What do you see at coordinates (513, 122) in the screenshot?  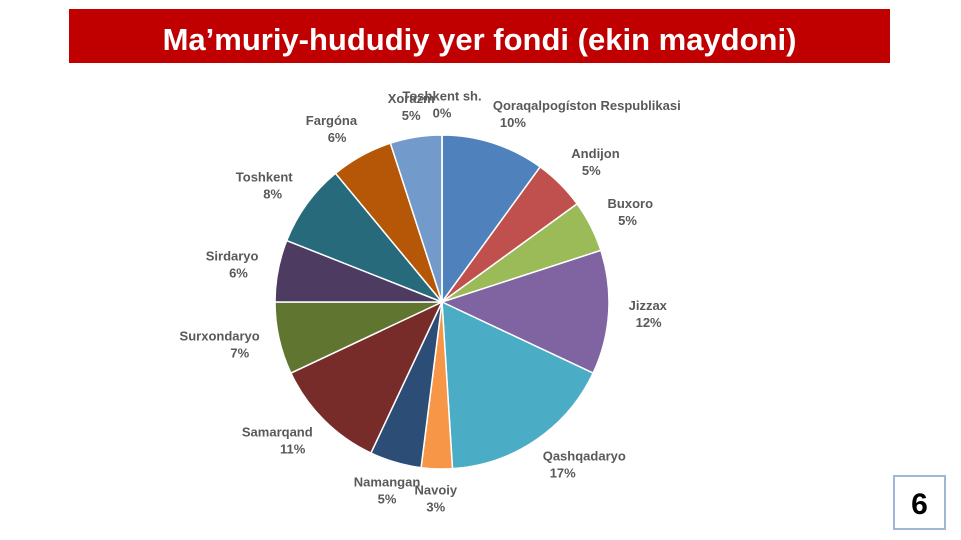 I see `value-label: 10%` at bounding box center [513, 122].